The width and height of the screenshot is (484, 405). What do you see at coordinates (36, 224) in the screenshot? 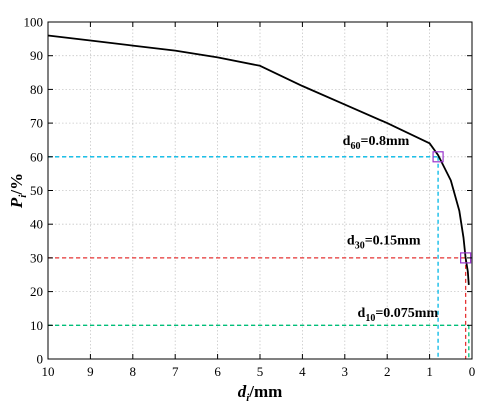
I see `y-tick-label: 40` at bounding box center [36, 224].